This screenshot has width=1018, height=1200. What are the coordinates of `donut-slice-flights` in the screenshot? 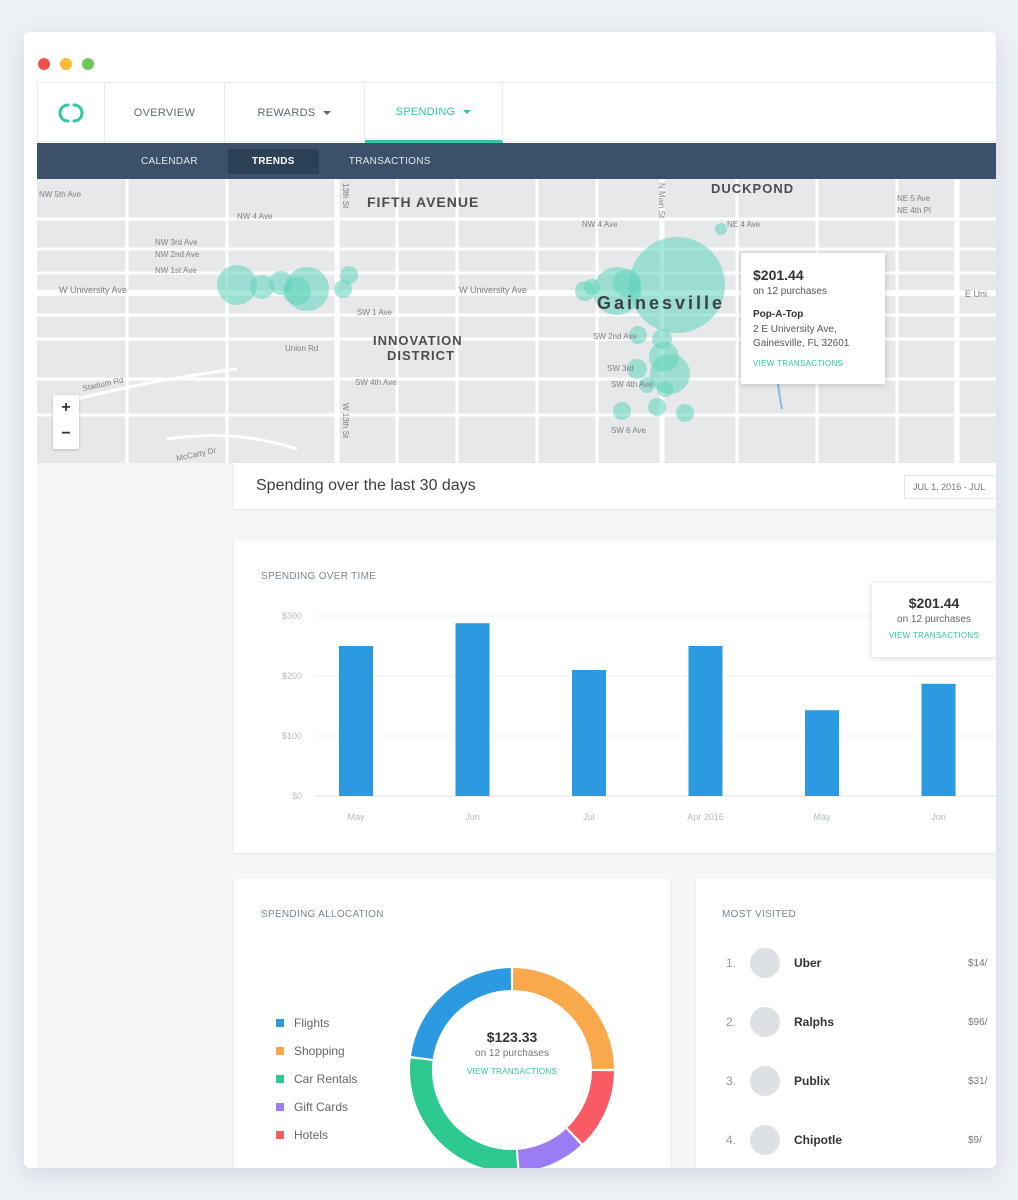 It's located at (461, 1014).